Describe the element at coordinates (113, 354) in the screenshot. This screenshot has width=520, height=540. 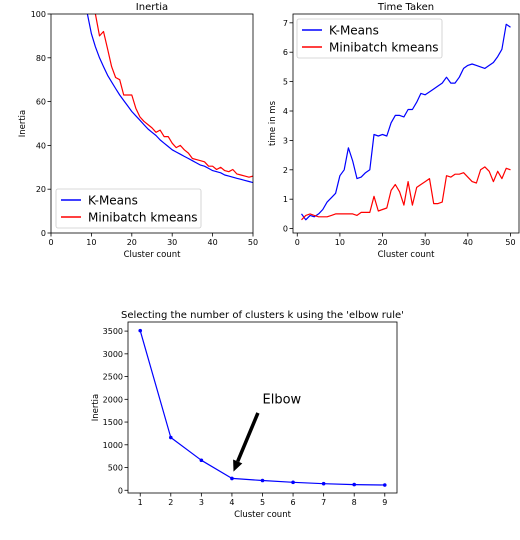
I see `y-tick-label: 3000` at that location.